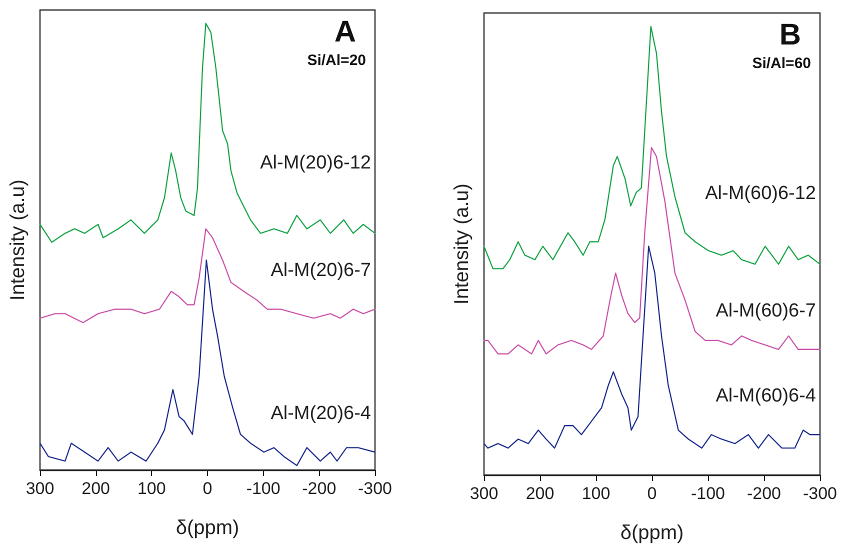  I want to click on chart-title: B, so click(790, 35).